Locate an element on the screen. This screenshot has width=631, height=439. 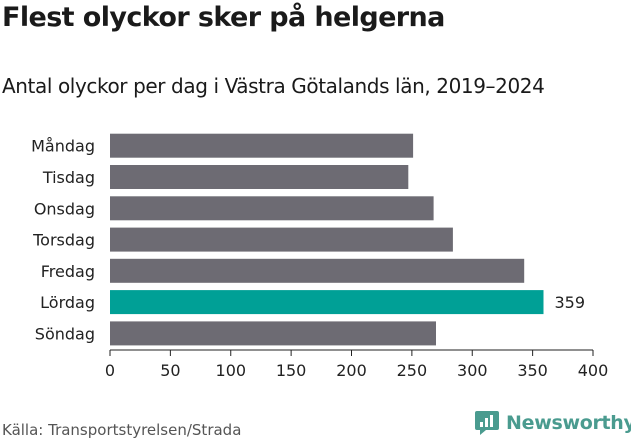
category-label-3: Torsdag is located at coordinates (63, 240).